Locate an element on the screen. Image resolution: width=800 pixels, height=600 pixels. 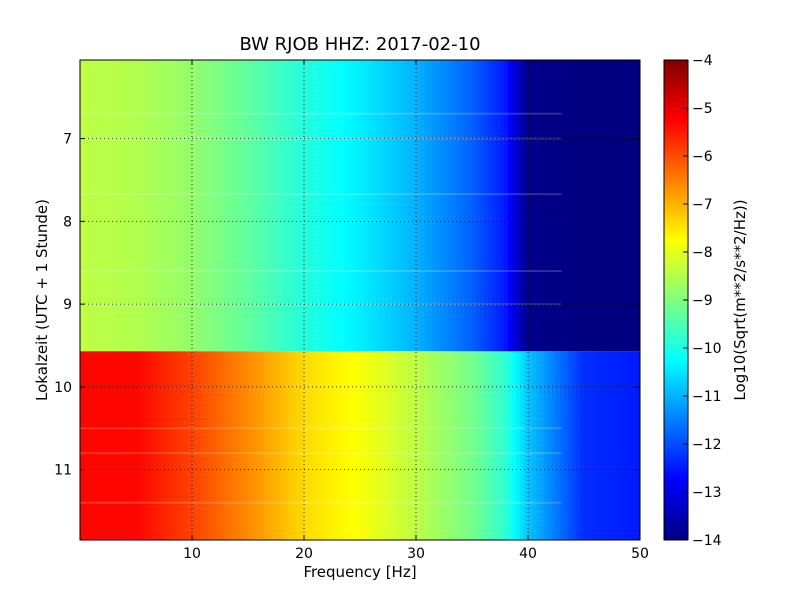
x-tick-label: 10 is located at coordinates (192, 554).